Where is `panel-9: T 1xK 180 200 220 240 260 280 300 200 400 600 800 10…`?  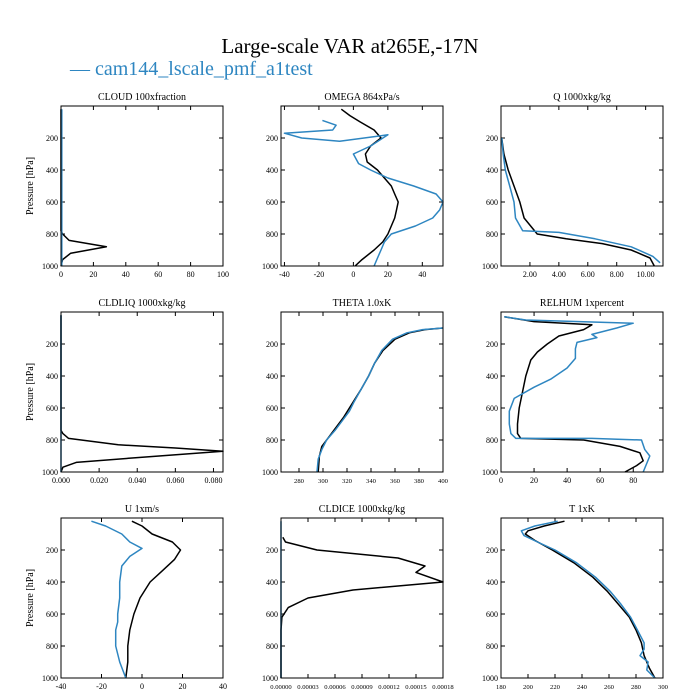
panel-9: T 1xK 180 200 220 240 260 280 300 200 400 600 800 10… is located at coordinates (575, 597).